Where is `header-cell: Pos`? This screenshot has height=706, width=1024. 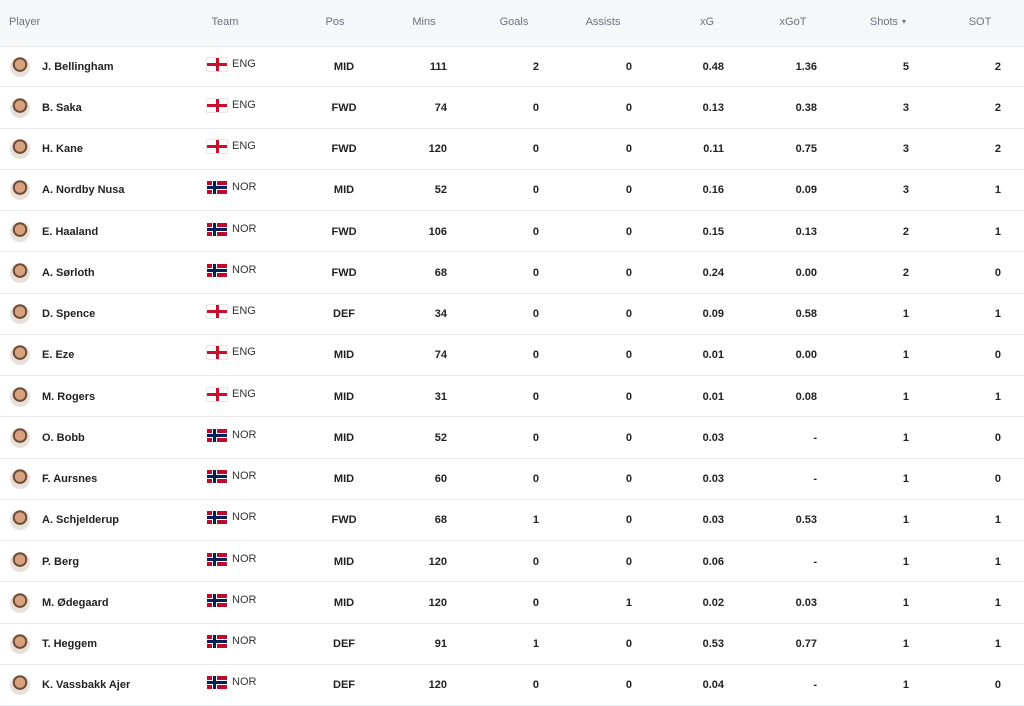
header-cell: Pos is located at coordinates (335, 22).